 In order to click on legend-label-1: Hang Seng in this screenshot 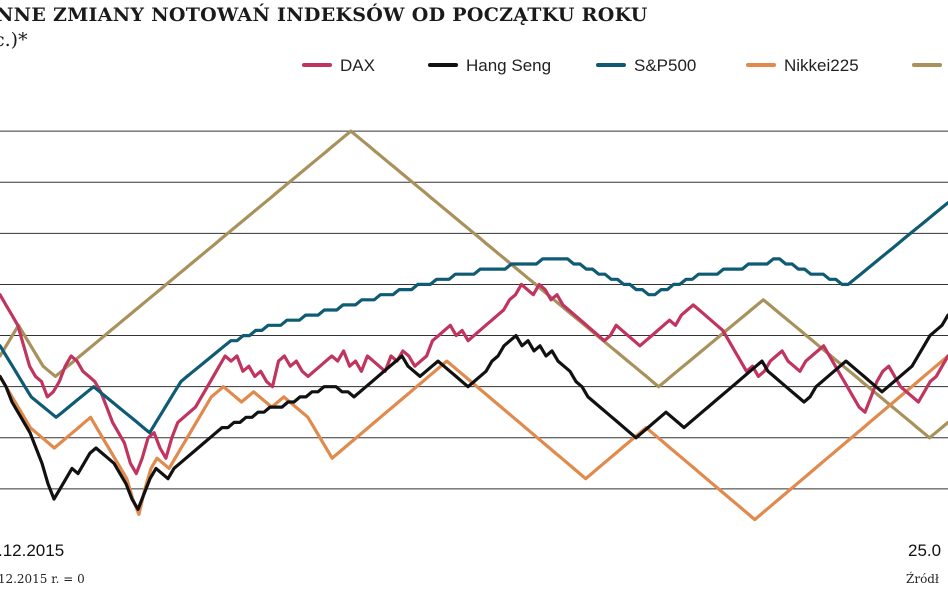, I will do `click(508, 65)`.